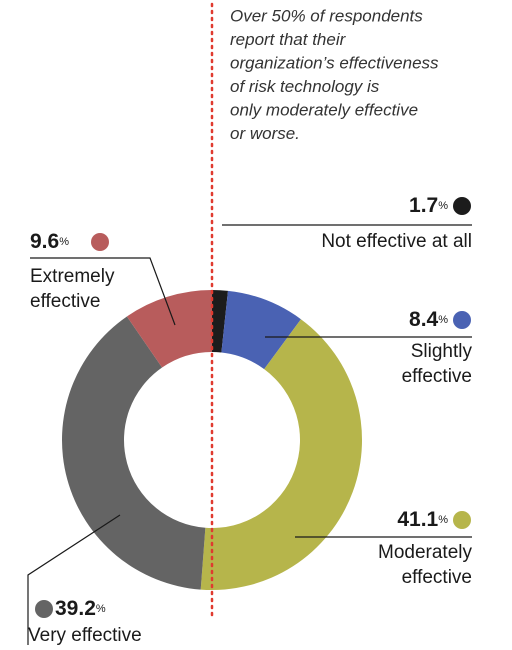  Describe the element at coordinates (49, 241) in the screenshot. I see `value-label: 9.6%` at that location.